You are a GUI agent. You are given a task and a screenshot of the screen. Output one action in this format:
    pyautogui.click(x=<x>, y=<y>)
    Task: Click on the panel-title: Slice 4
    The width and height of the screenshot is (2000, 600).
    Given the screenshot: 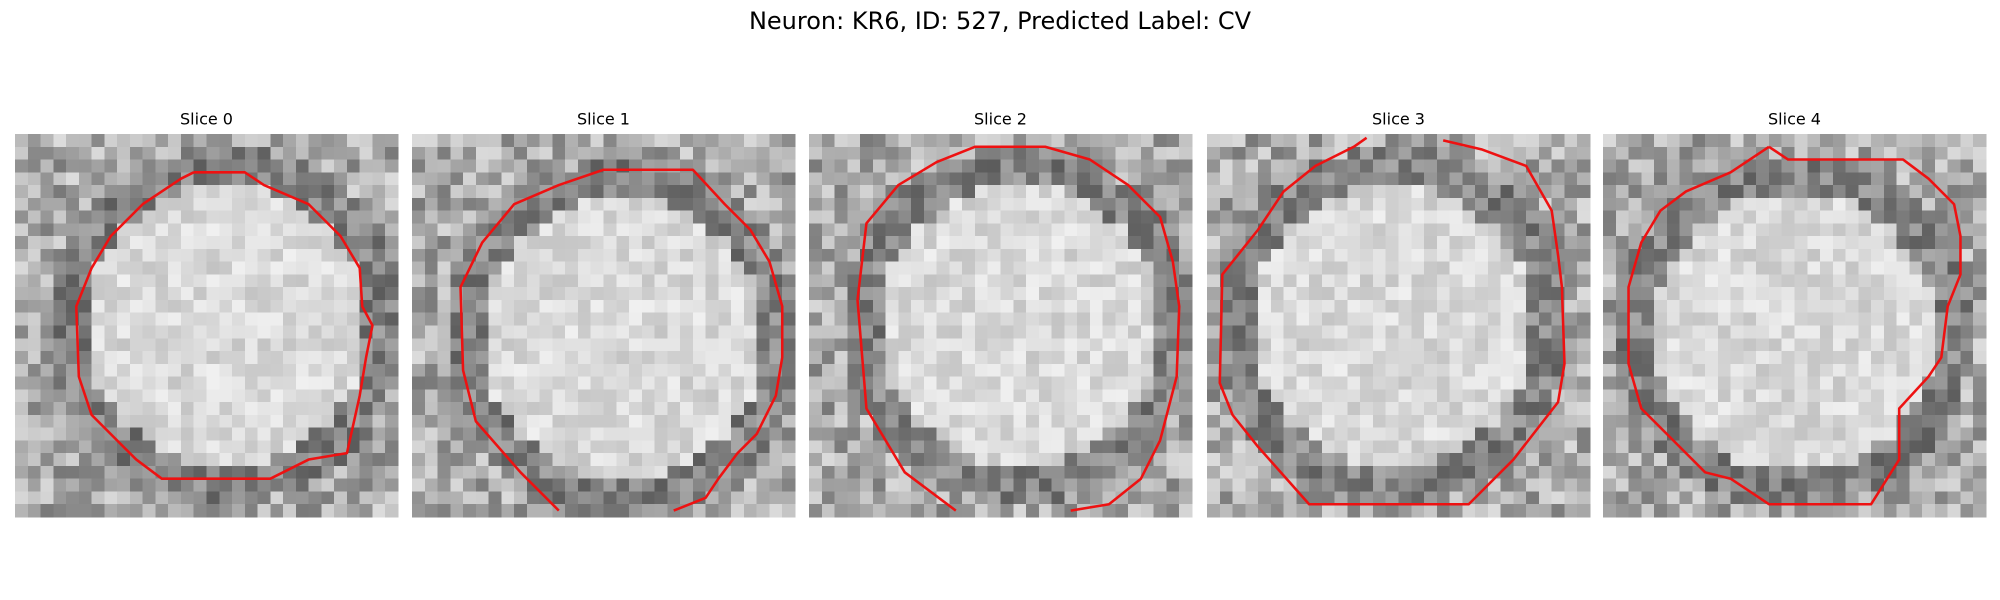 What is the action you would take?
    pyautogui.click(x=1794, y=119)
    